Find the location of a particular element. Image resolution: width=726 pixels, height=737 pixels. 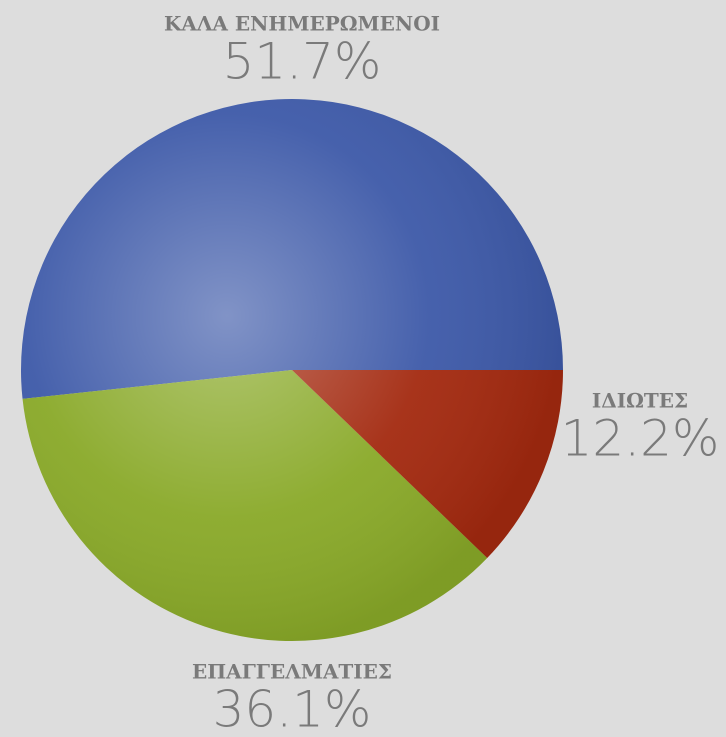

slice-value: 36.1% is located at coordinates (292, 709).